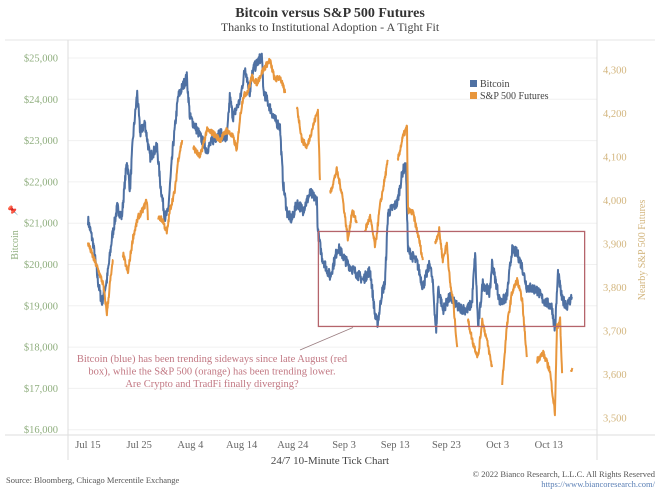 The height and width of the screenshot is (494, 660). Describe the element at coordinates (41, 141) in the screenshot. I see `y-left-tick-label: $23,000` at that location.